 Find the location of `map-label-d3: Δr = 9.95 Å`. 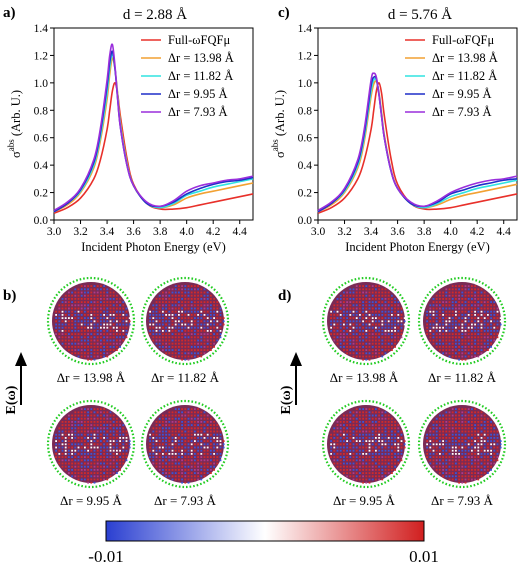

map-label-d3: Δr = 9.95 Å is located at coordinates (364, 500).